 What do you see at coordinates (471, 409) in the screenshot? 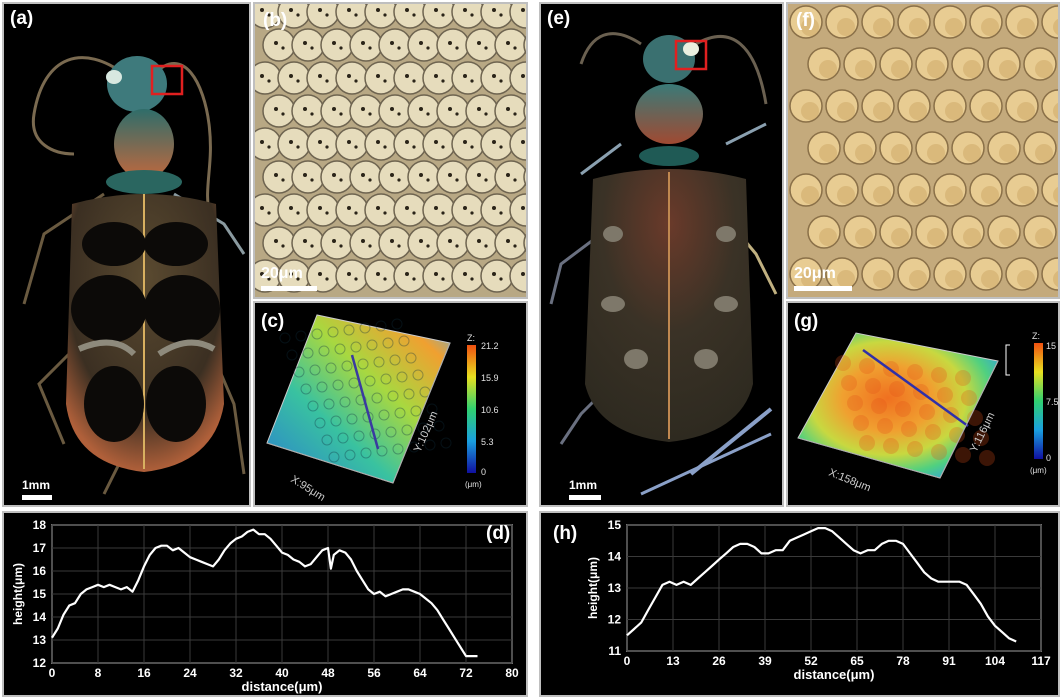
I see `colorbar-c` at bounding box center [471, 409].